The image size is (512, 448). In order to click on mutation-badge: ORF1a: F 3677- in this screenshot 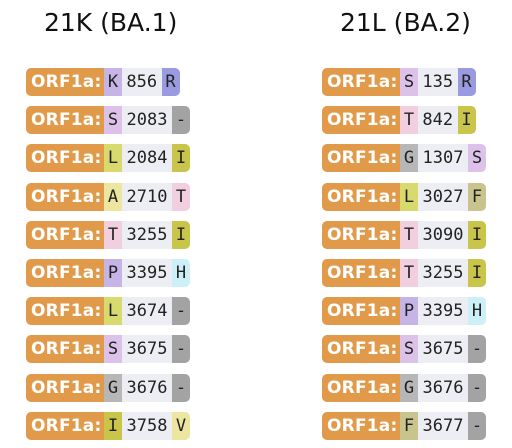, I will do `click(404, 426)`.